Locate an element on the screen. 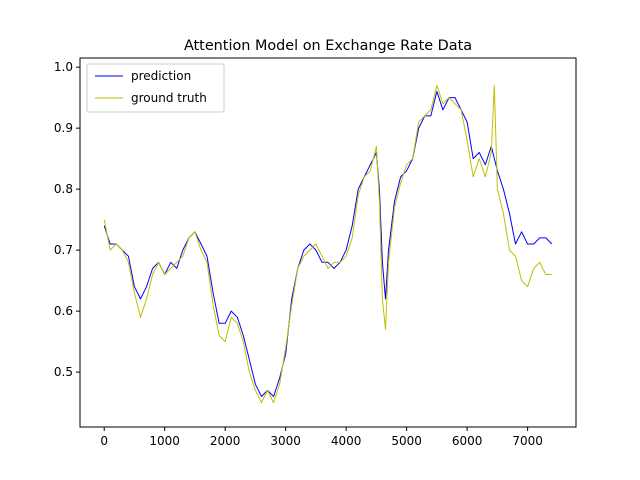 This screenshot has width=640, height=480. x-tick-label: 4000 is located at coordinates (346, 441).